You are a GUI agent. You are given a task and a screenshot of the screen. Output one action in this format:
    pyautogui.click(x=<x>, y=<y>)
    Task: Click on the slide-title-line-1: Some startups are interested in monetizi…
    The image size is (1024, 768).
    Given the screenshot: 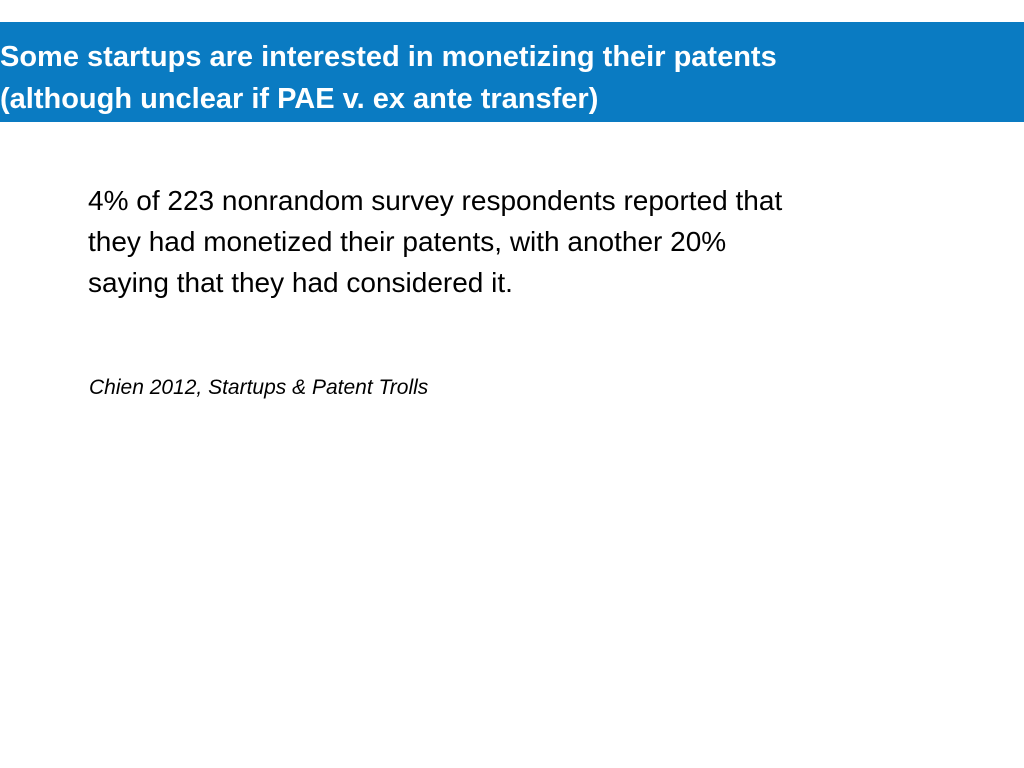 What is the action you would take?
    pyautogui.click(x=388, y=57)
    